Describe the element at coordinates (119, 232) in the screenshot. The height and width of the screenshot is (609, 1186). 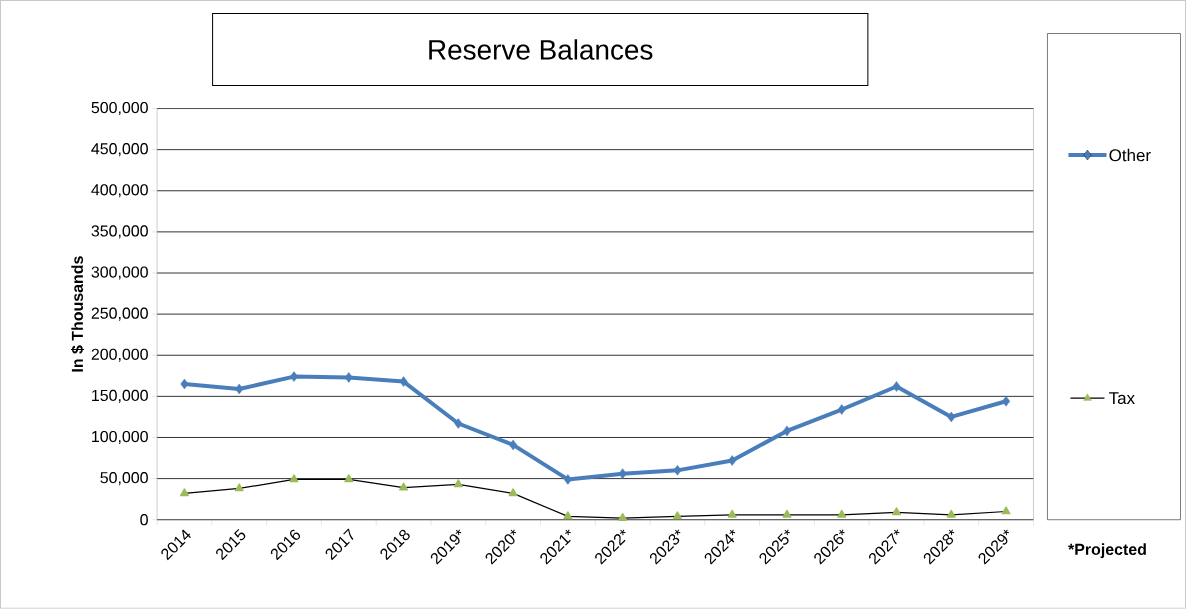
I see `y-tick-label: 350,000` at that location.